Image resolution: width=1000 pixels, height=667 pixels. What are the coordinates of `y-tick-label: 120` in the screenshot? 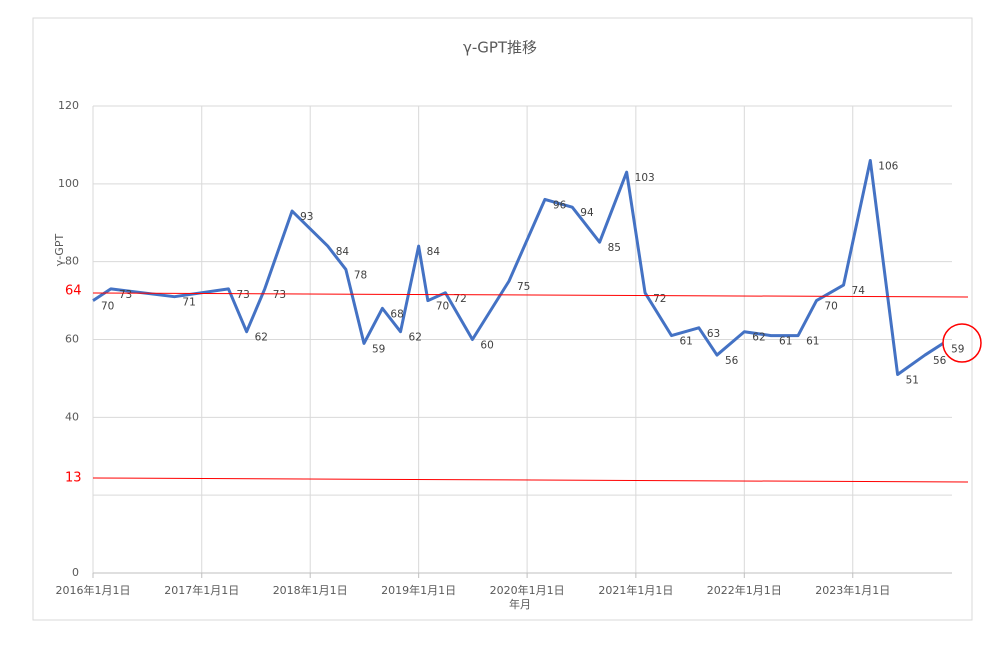 It's located at (68, 105).